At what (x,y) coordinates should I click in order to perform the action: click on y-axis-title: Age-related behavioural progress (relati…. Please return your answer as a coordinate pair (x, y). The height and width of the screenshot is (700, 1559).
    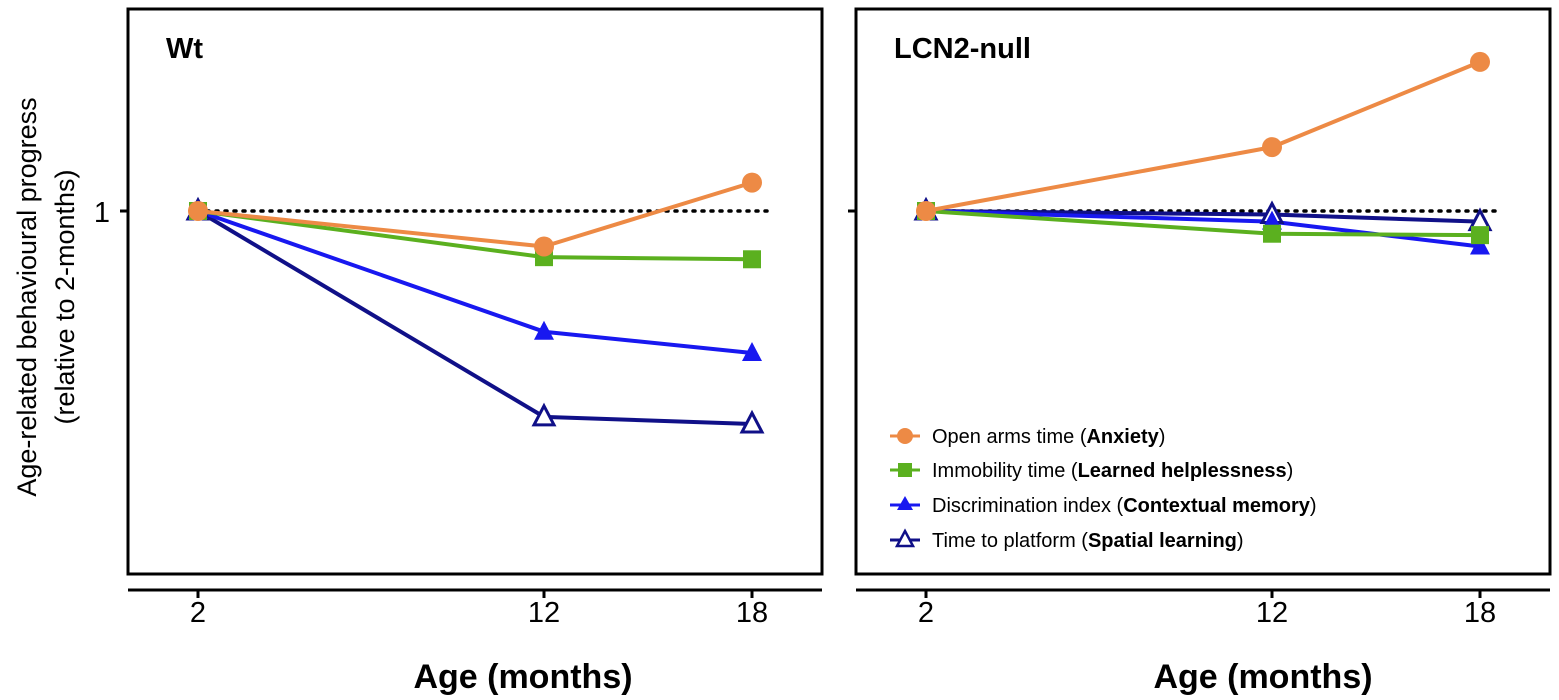
    Looking at the image, I should click on (46, 296).